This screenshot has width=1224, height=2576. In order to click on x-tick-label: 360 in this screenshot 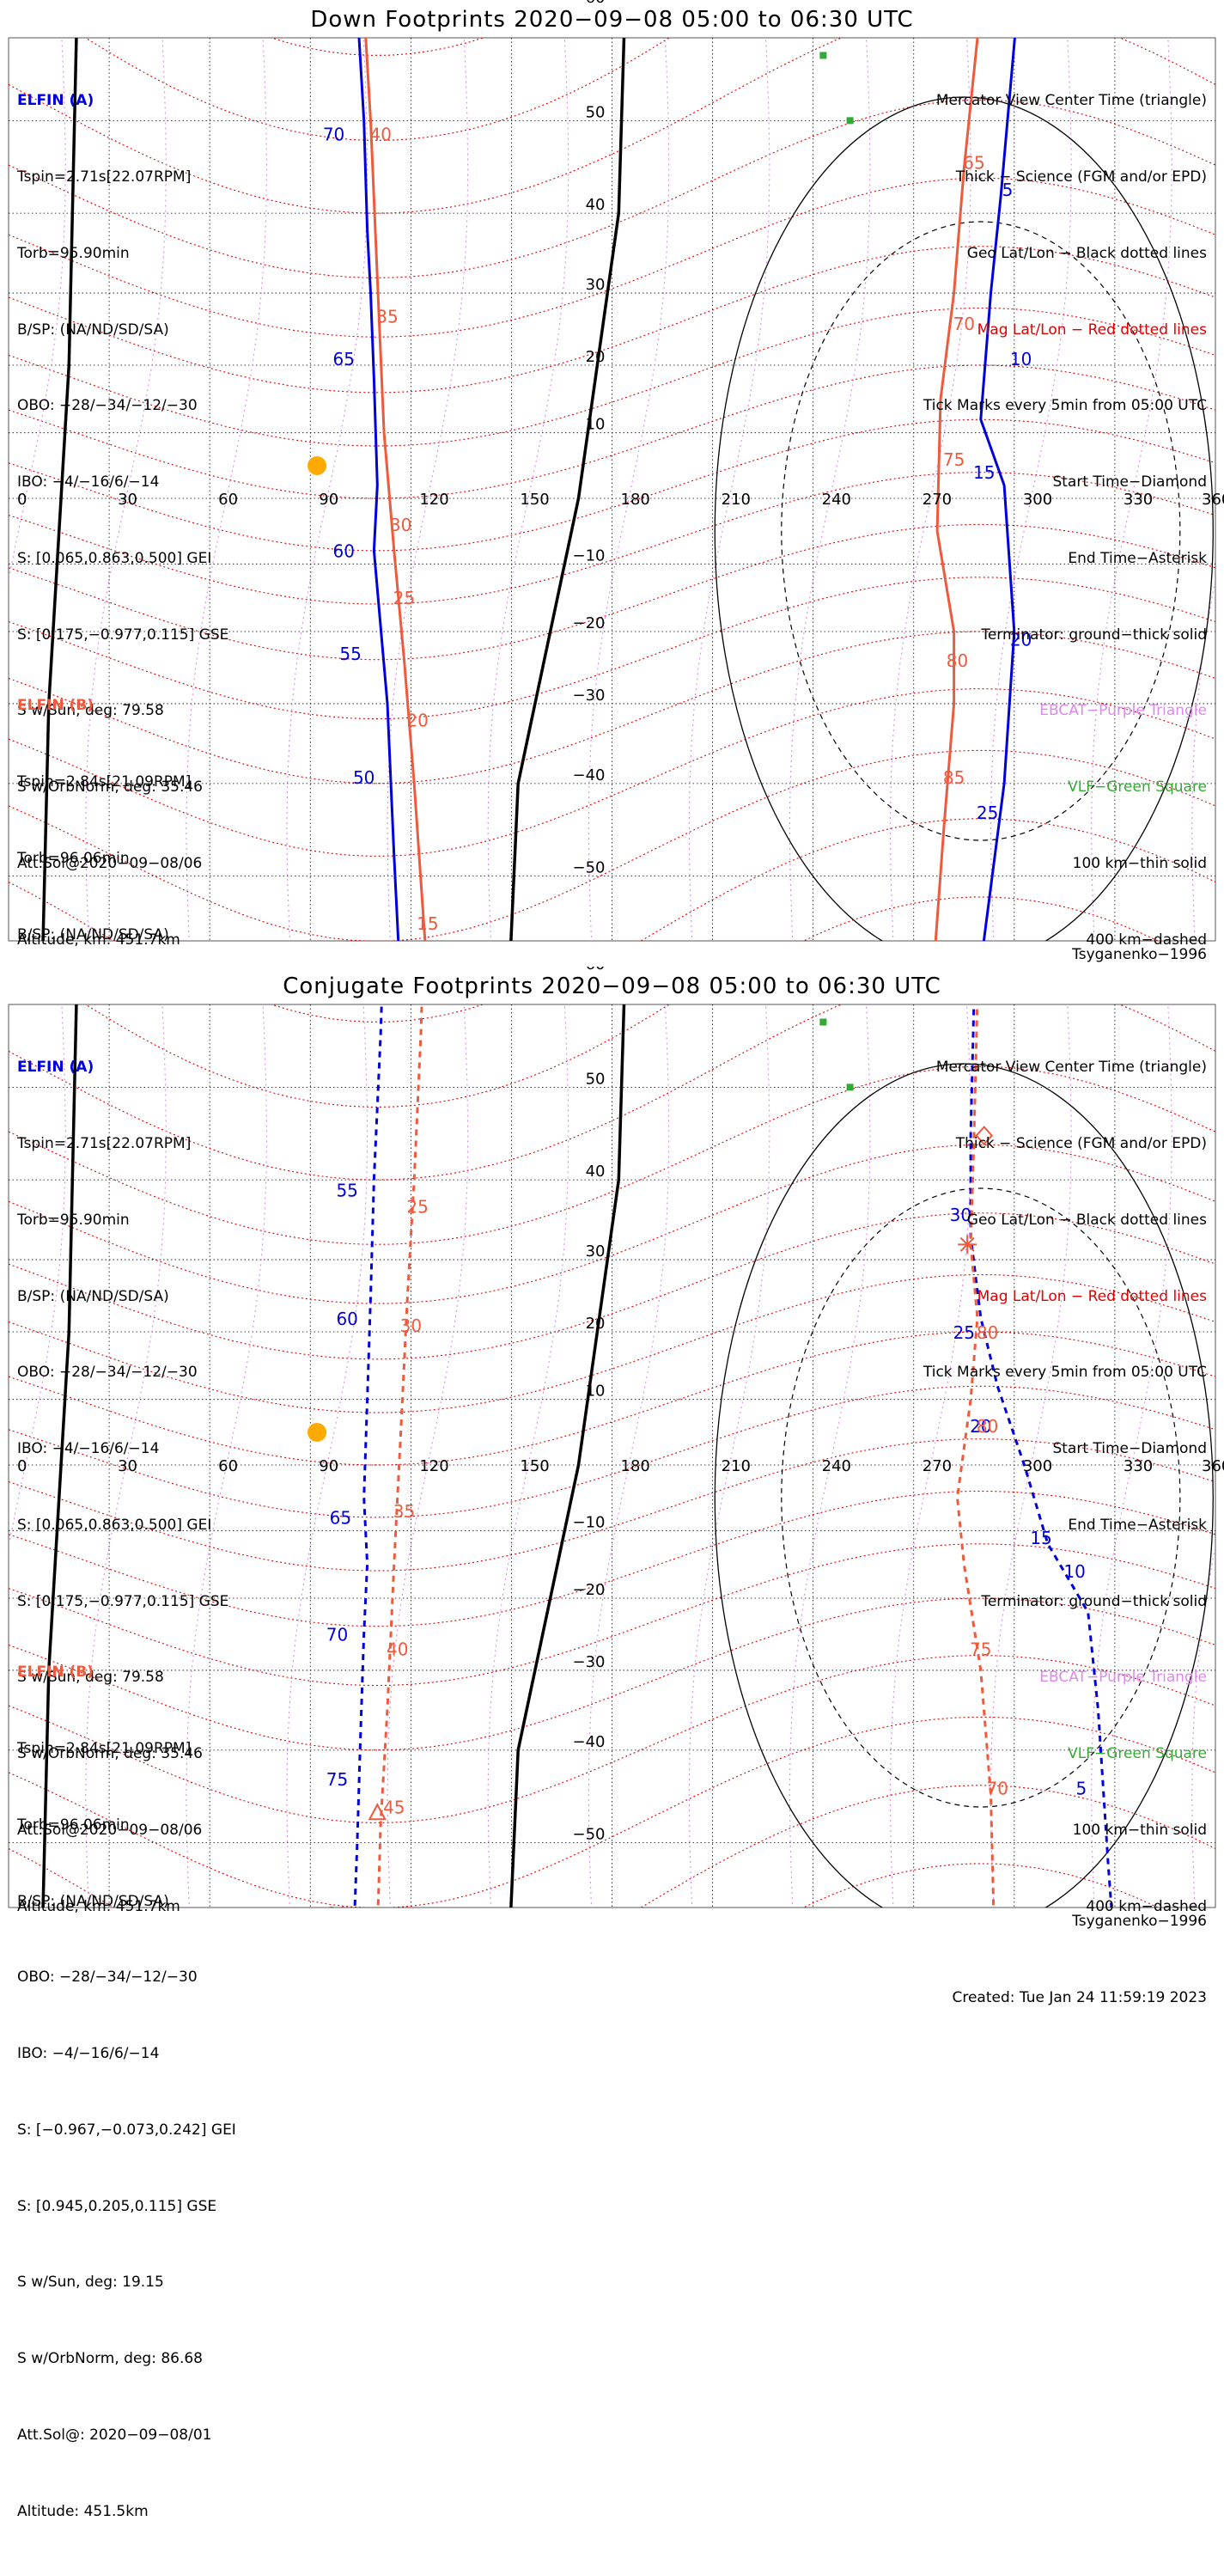, I will do `click(1213, 1466)`.